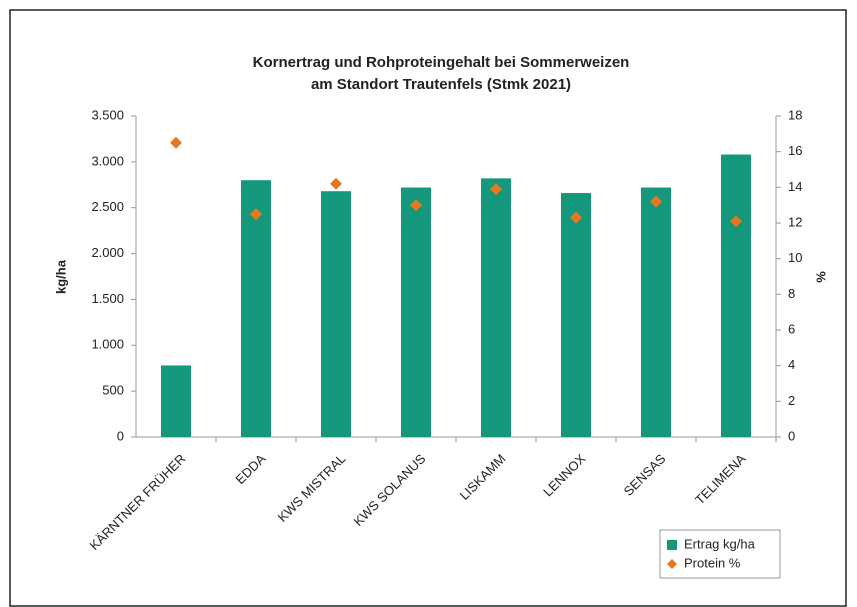 The image size is (857, 607). Describe the element at coordinates (60, 276) in the screenshot. I see `y-axis-label: kg/ha` at that location.